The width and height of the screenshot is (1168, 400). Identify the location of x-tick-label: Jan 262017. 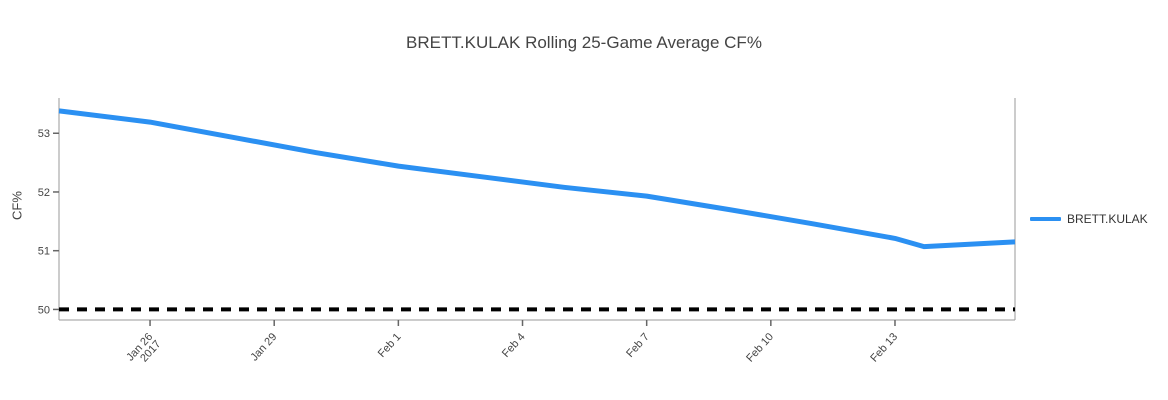
(143, 351).